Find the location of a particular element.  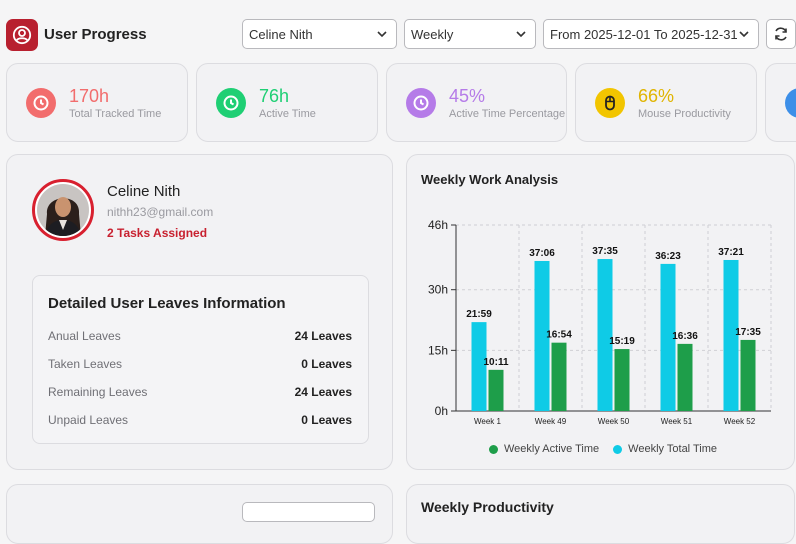

y-tick-label: 46h is located at coordinates (438, 225).